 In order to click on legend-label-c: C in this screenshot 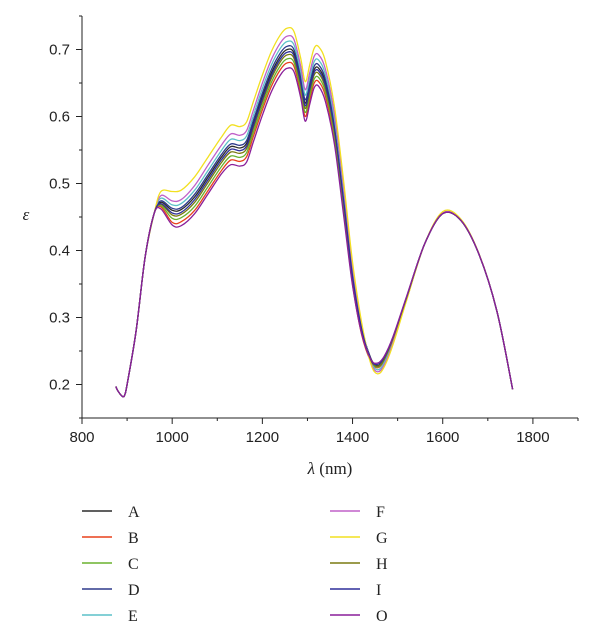, I will do `click(133, 564)`.